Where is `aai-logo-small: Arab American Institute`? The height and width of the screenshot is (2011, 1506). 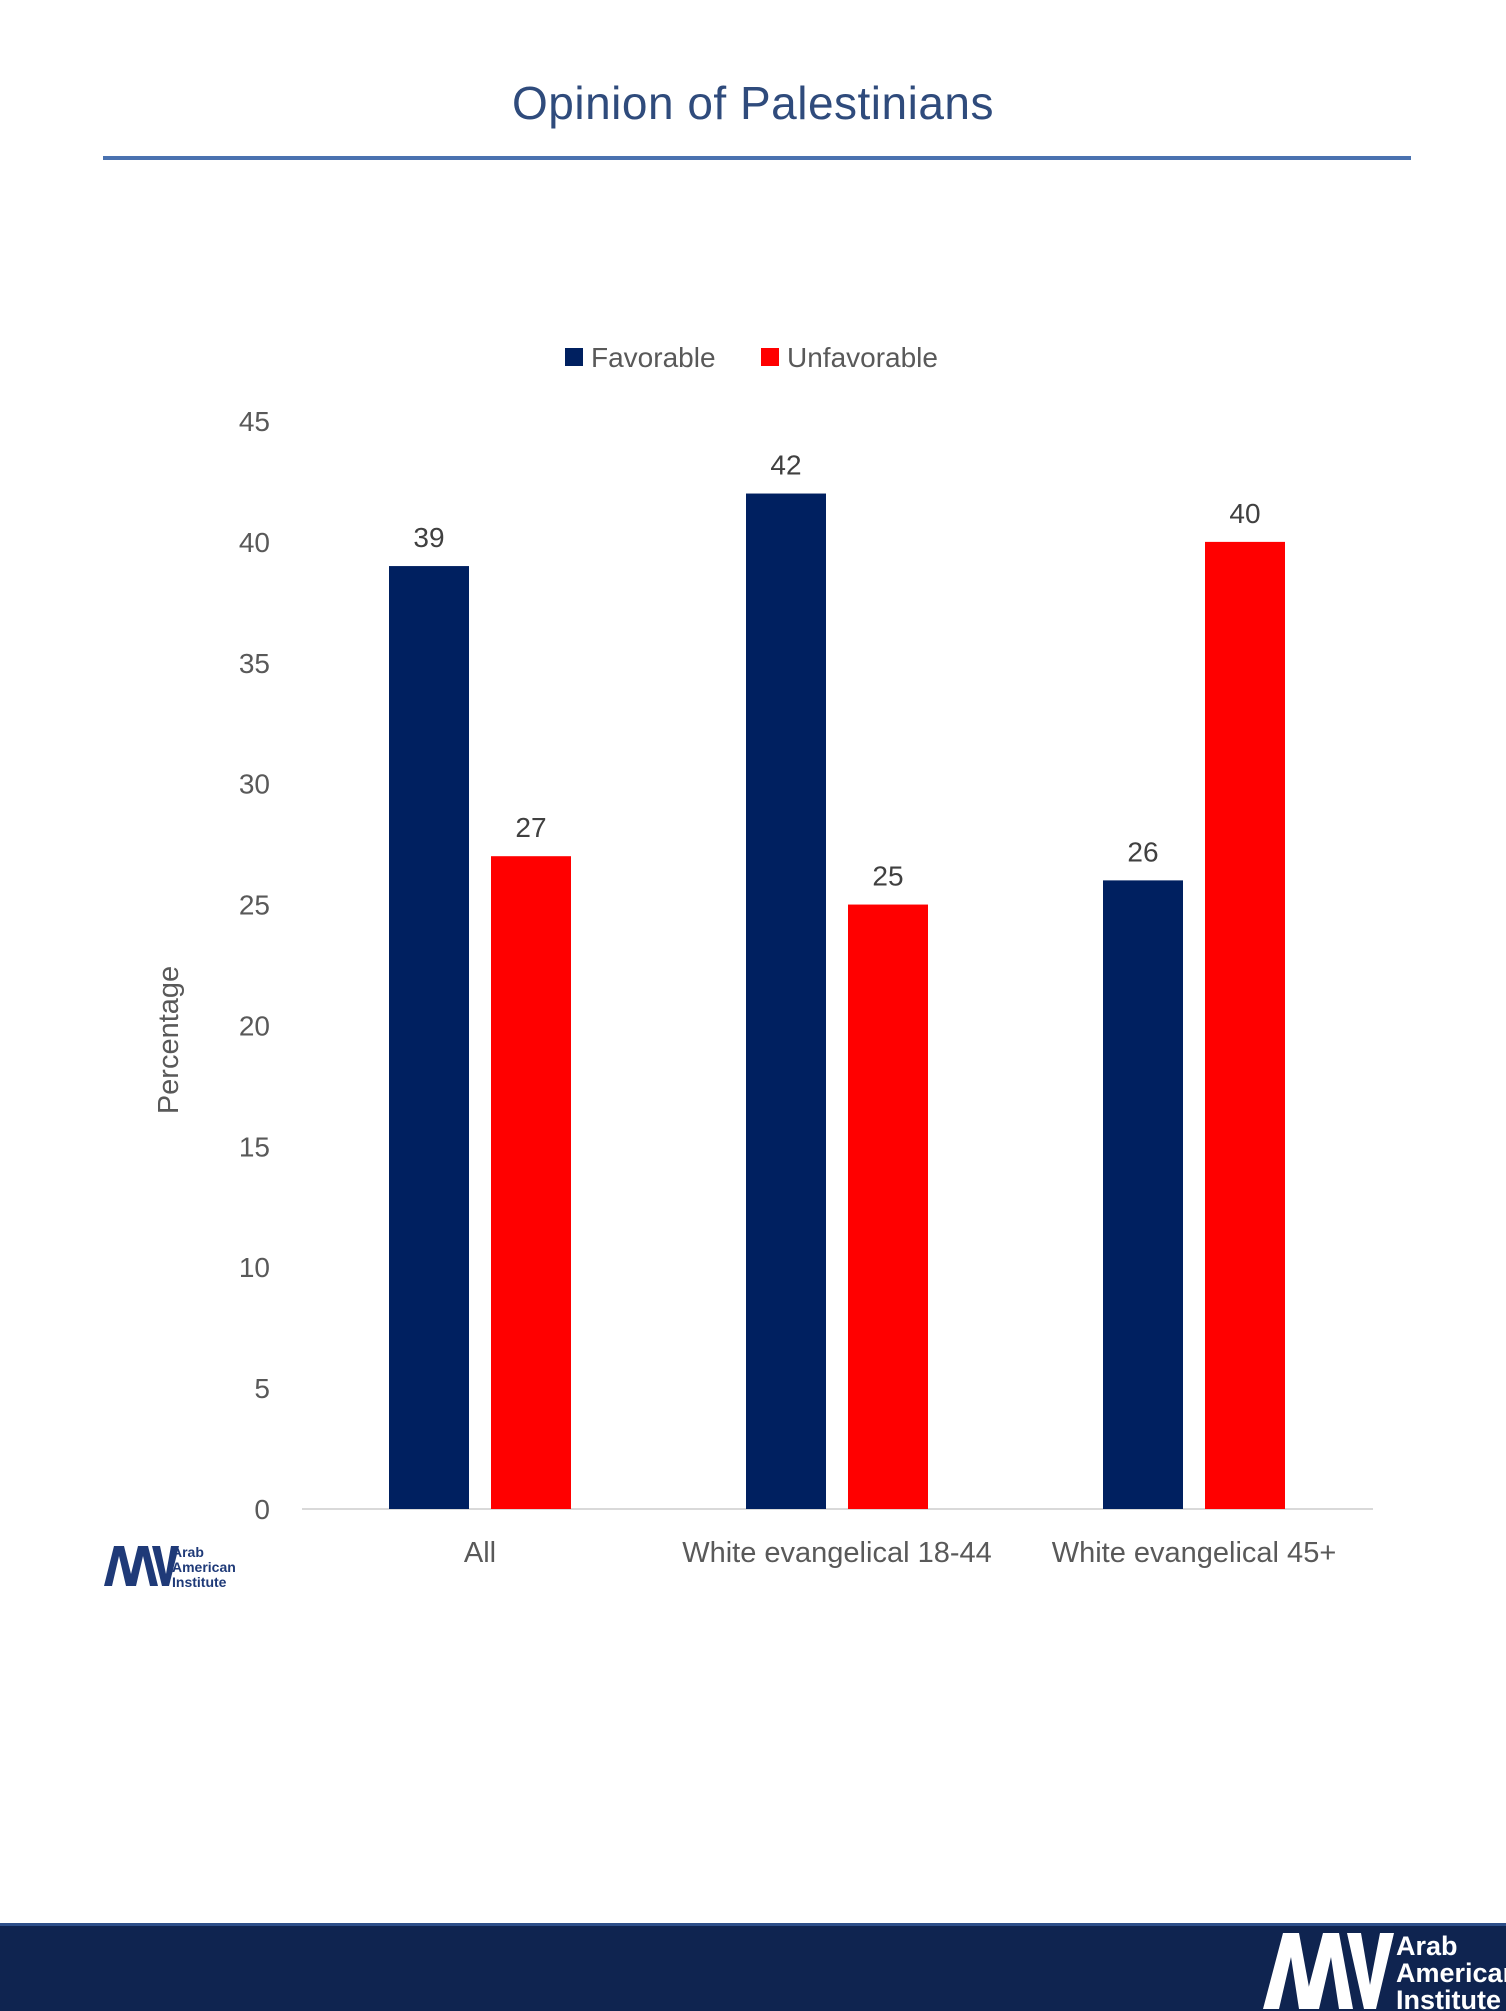
aai-logo-small: Arab American Institute is located at coordinates (170, 1567).